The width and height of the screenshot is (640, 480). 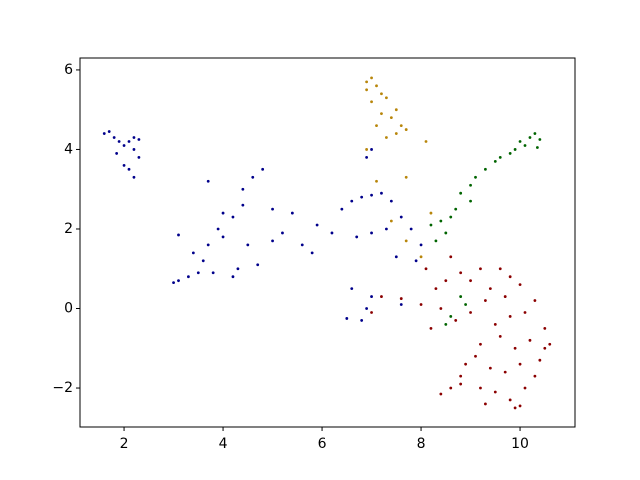 I want to click on x-tick-label: 10, so click(x=520, y=444).